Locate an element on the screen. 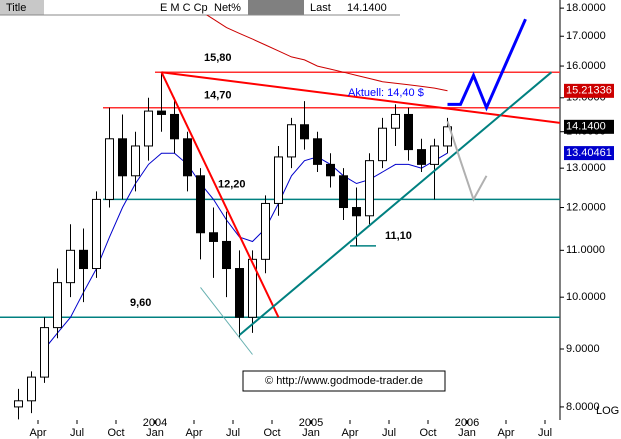 The width and height of the screenshot is (621, 439). source: © http://www.godmode-trader.de is located at coordinates (344, 381).